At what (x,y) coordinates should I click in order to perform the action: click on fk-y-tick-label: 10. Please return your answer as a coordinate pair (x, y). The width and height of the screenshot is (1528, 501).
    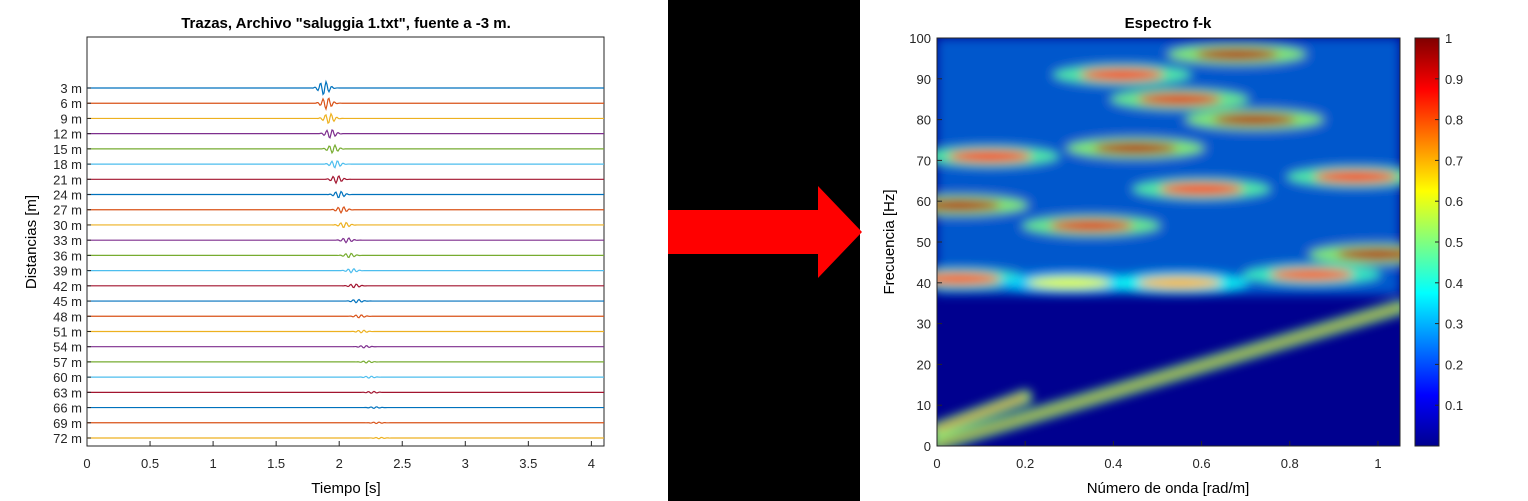
    Looking at the image, I should click on (924, 405).